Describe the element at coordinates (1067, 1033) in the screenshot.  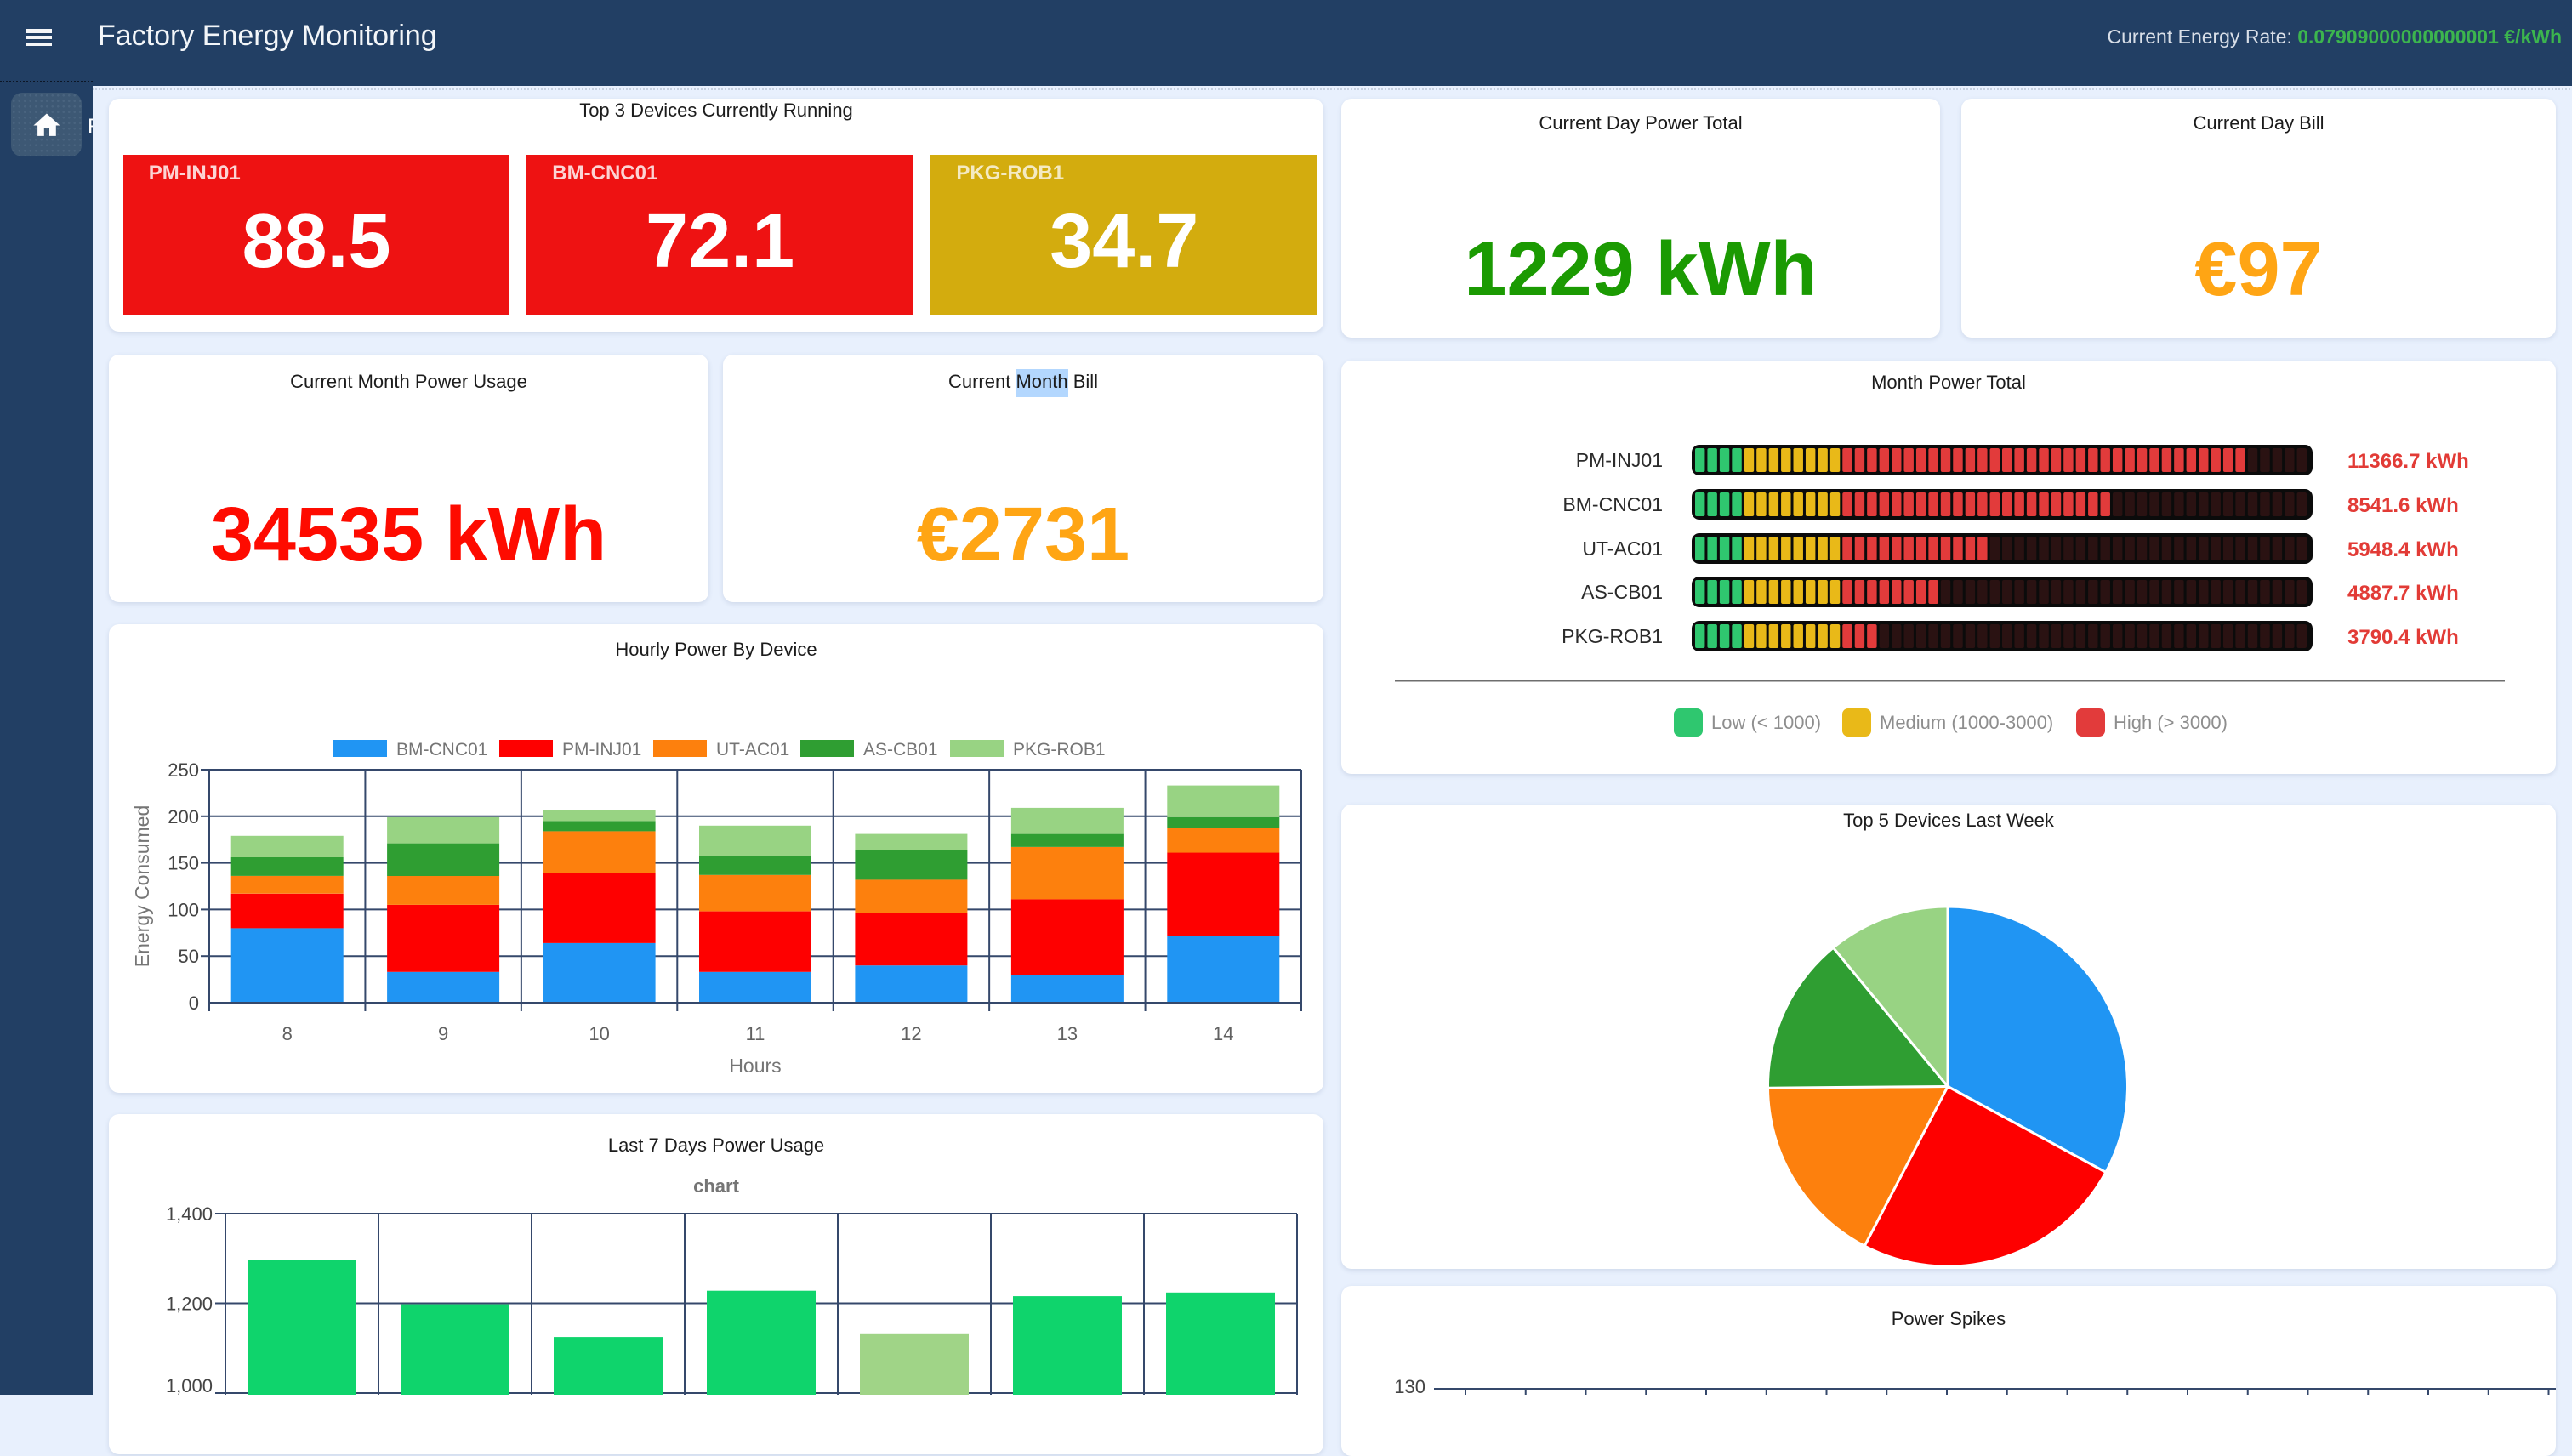
I see `svg-text: 13` at that location.